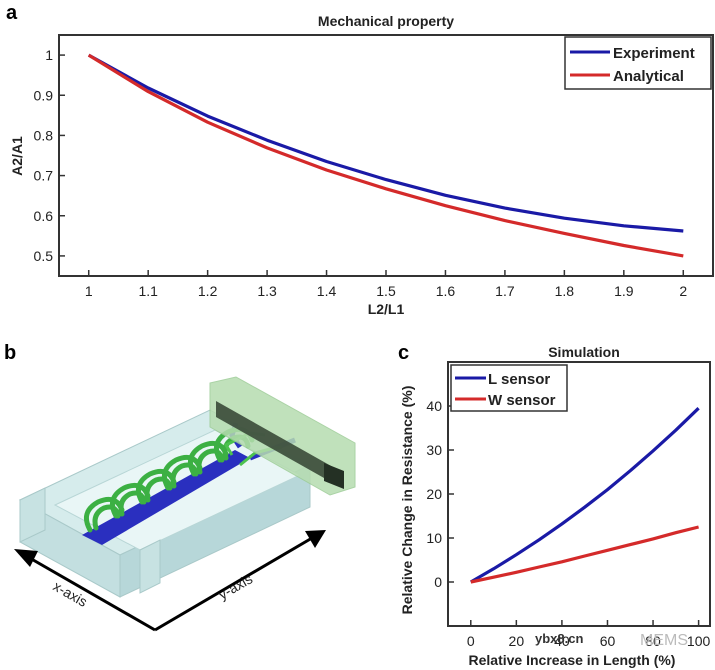 The height and width of the screenshot is (670, 715). I want to click on chart-a-xtick-label: 1.3, so click(267, 291).